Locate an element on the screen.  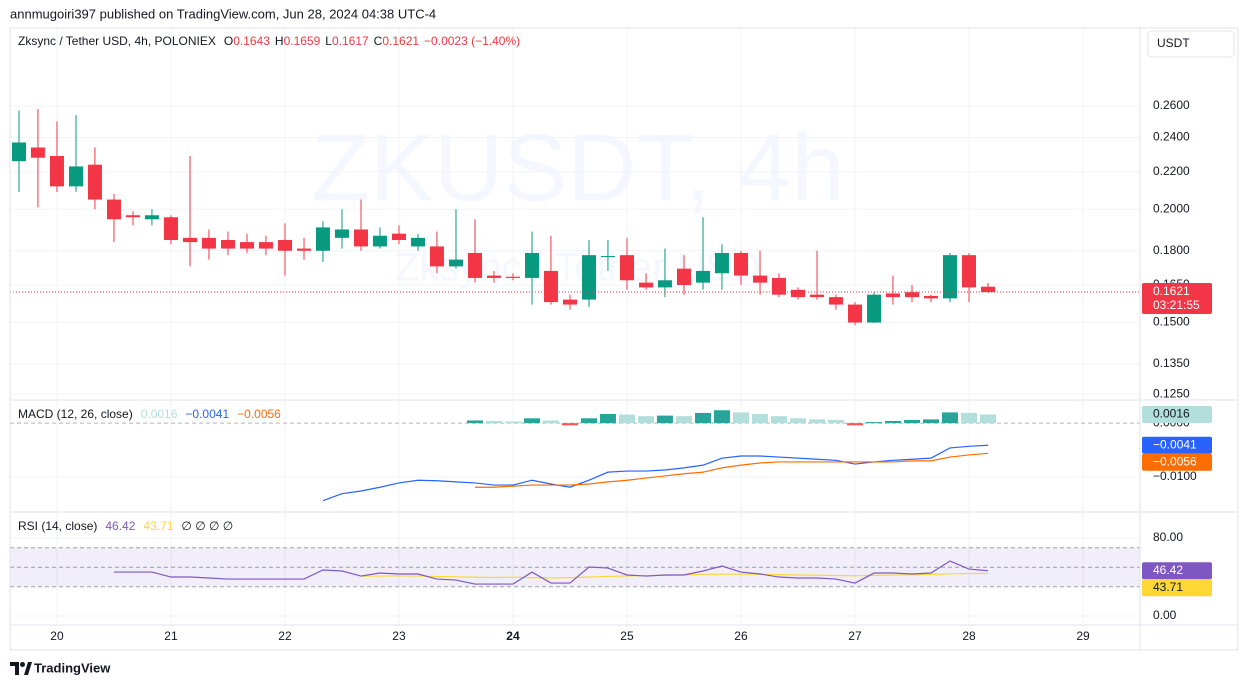
legend: RSI (14, close) 46.42 43.71 ∅ ∅ ∅ ∅ is located at coordinates (125, 526).